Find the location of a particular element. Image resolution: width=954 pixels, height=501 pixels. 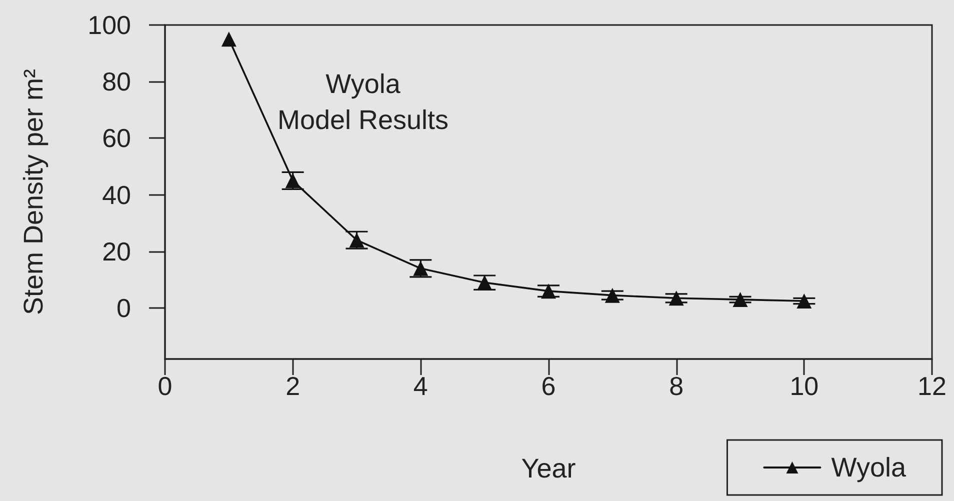

y-tick-label: 80 is located at coordinates (116, 81).